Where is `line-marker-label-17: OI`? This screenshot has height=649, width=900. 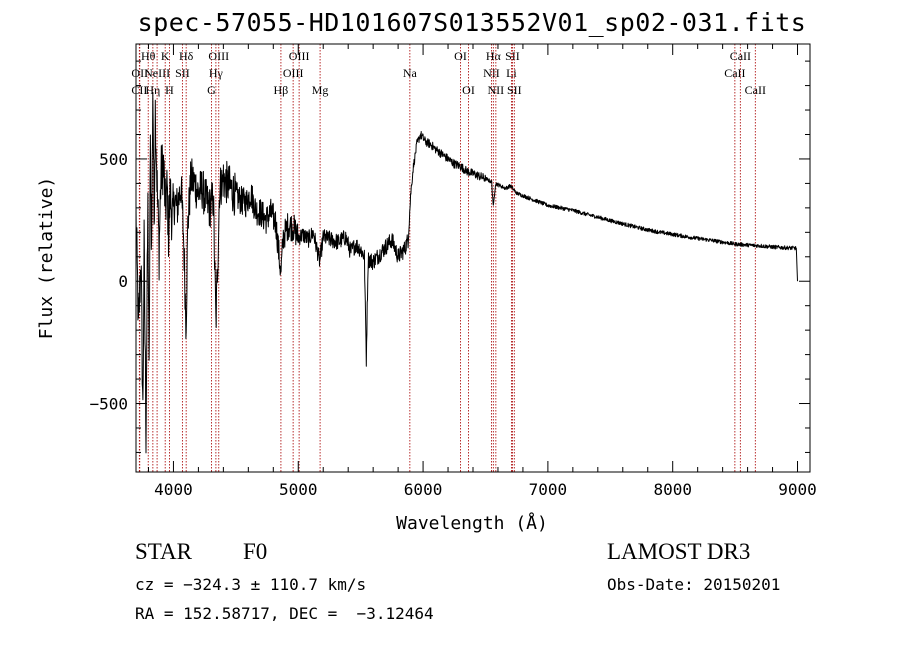 line-marker-label-17: OI is located at coordinates (460, 56).